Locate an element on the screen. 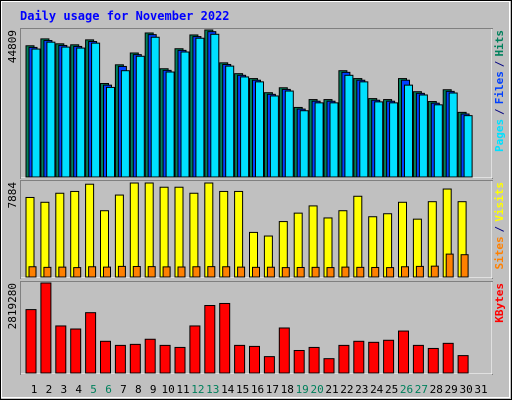 Image resolution: width=512 pixels, height=400 pixels. x-tick-label: 4 is located at coordinates (78, 389).